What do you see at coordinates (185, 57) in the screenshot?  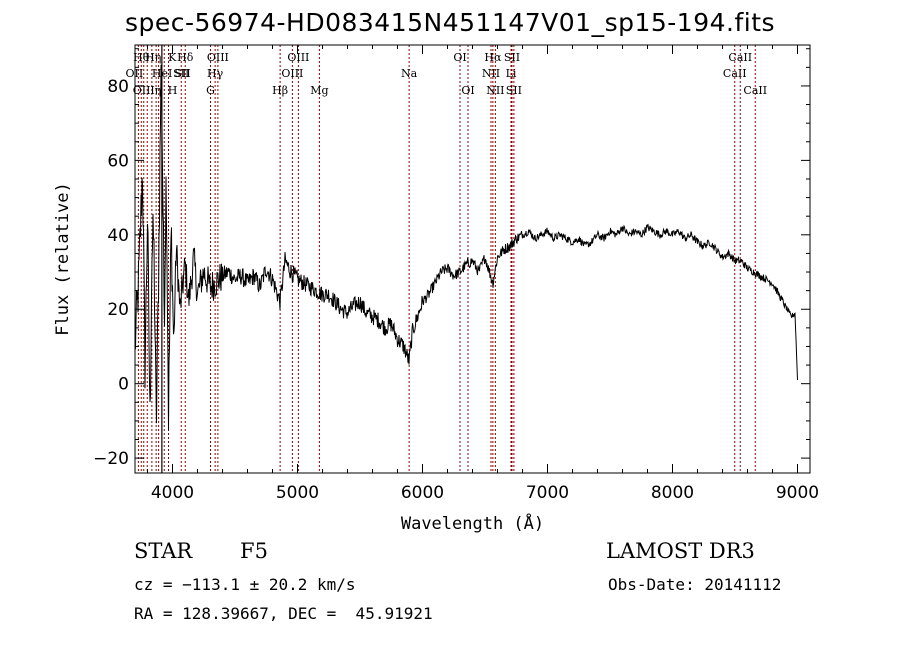 I see `line-label: Hδ` at bounding box center [185, 57].